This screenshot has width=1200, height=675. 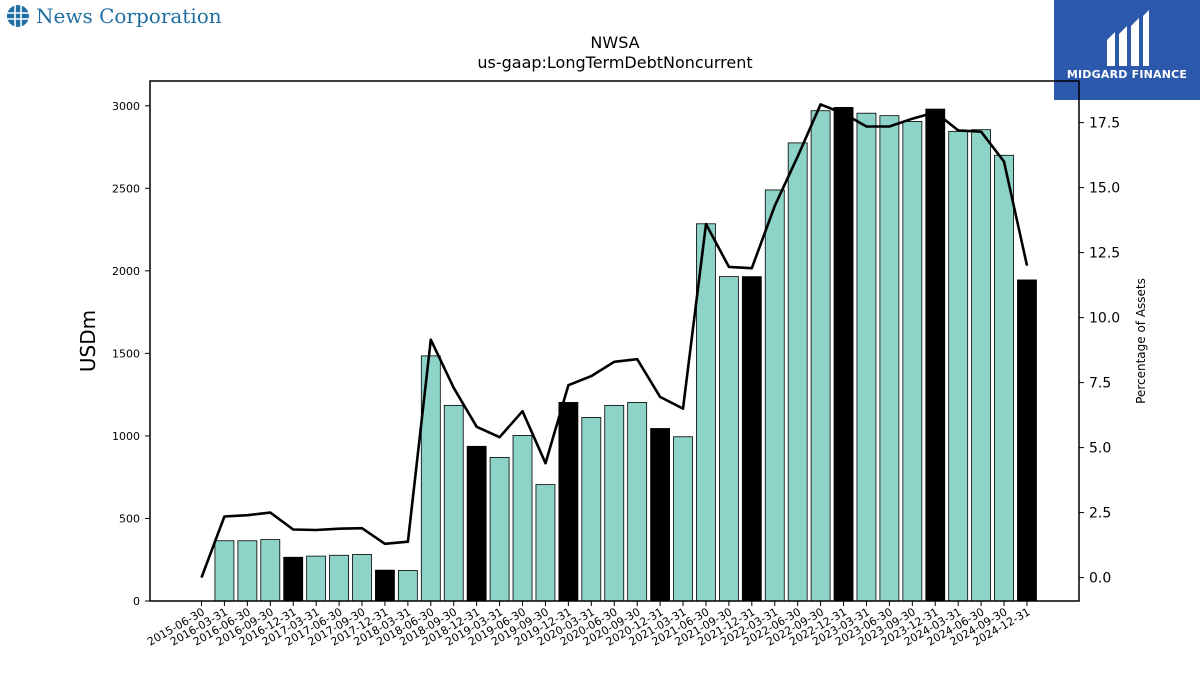 I want to click on y-tick-label: 500, so click(x=129, y=518).